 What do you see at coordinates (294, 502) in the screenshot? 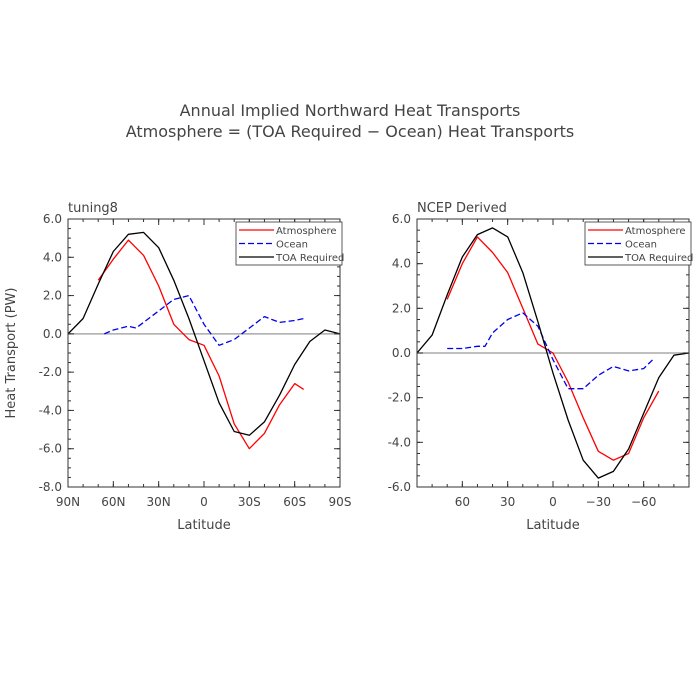
I see `x-tick-label: 60S` at bounding box center [294, 502].